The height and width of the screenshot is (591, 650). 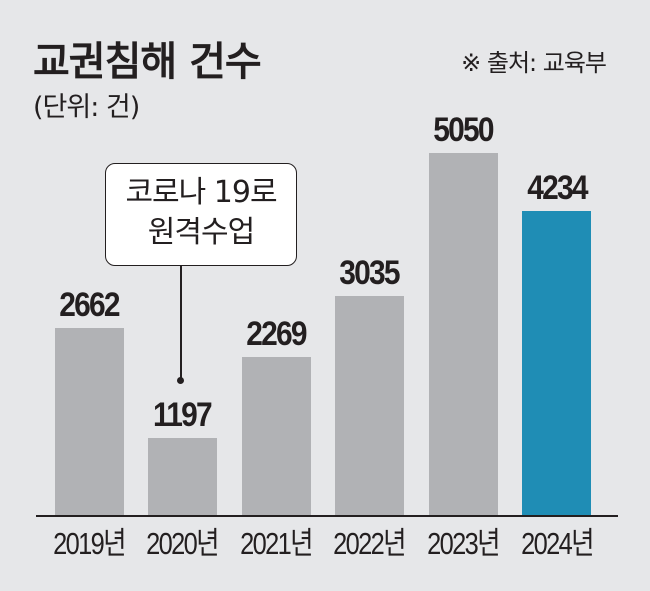 What do you see at coordinates (183, 415) in the screenshot?
I see `value-label-2020: 1197` at bounding box center [183, 415].